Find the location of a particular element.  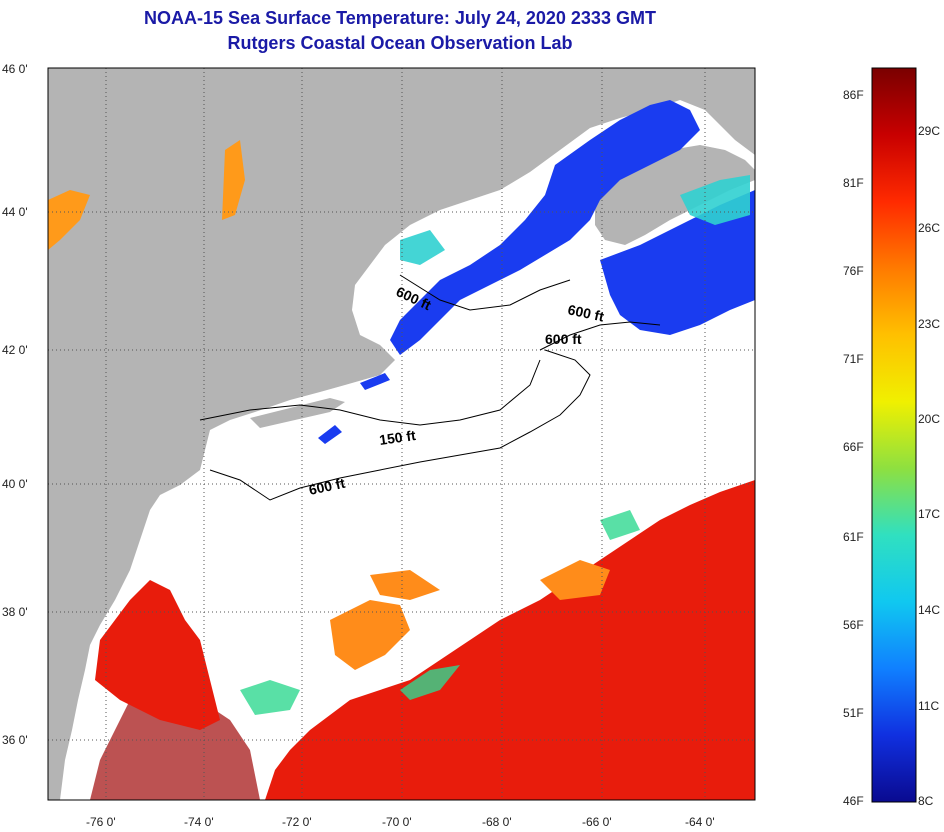

cold-water-gulf-of-maine is located at coordinates (545, 227).